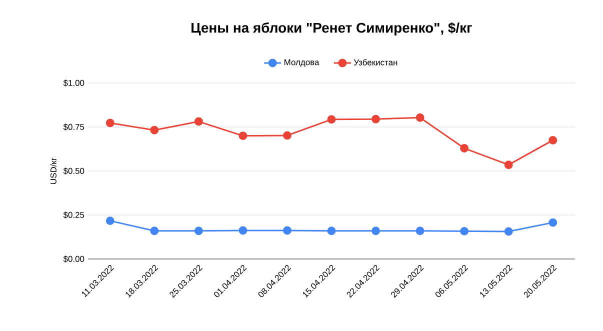  I want to click on legend-label: Узбекистан, so click(376, 62).